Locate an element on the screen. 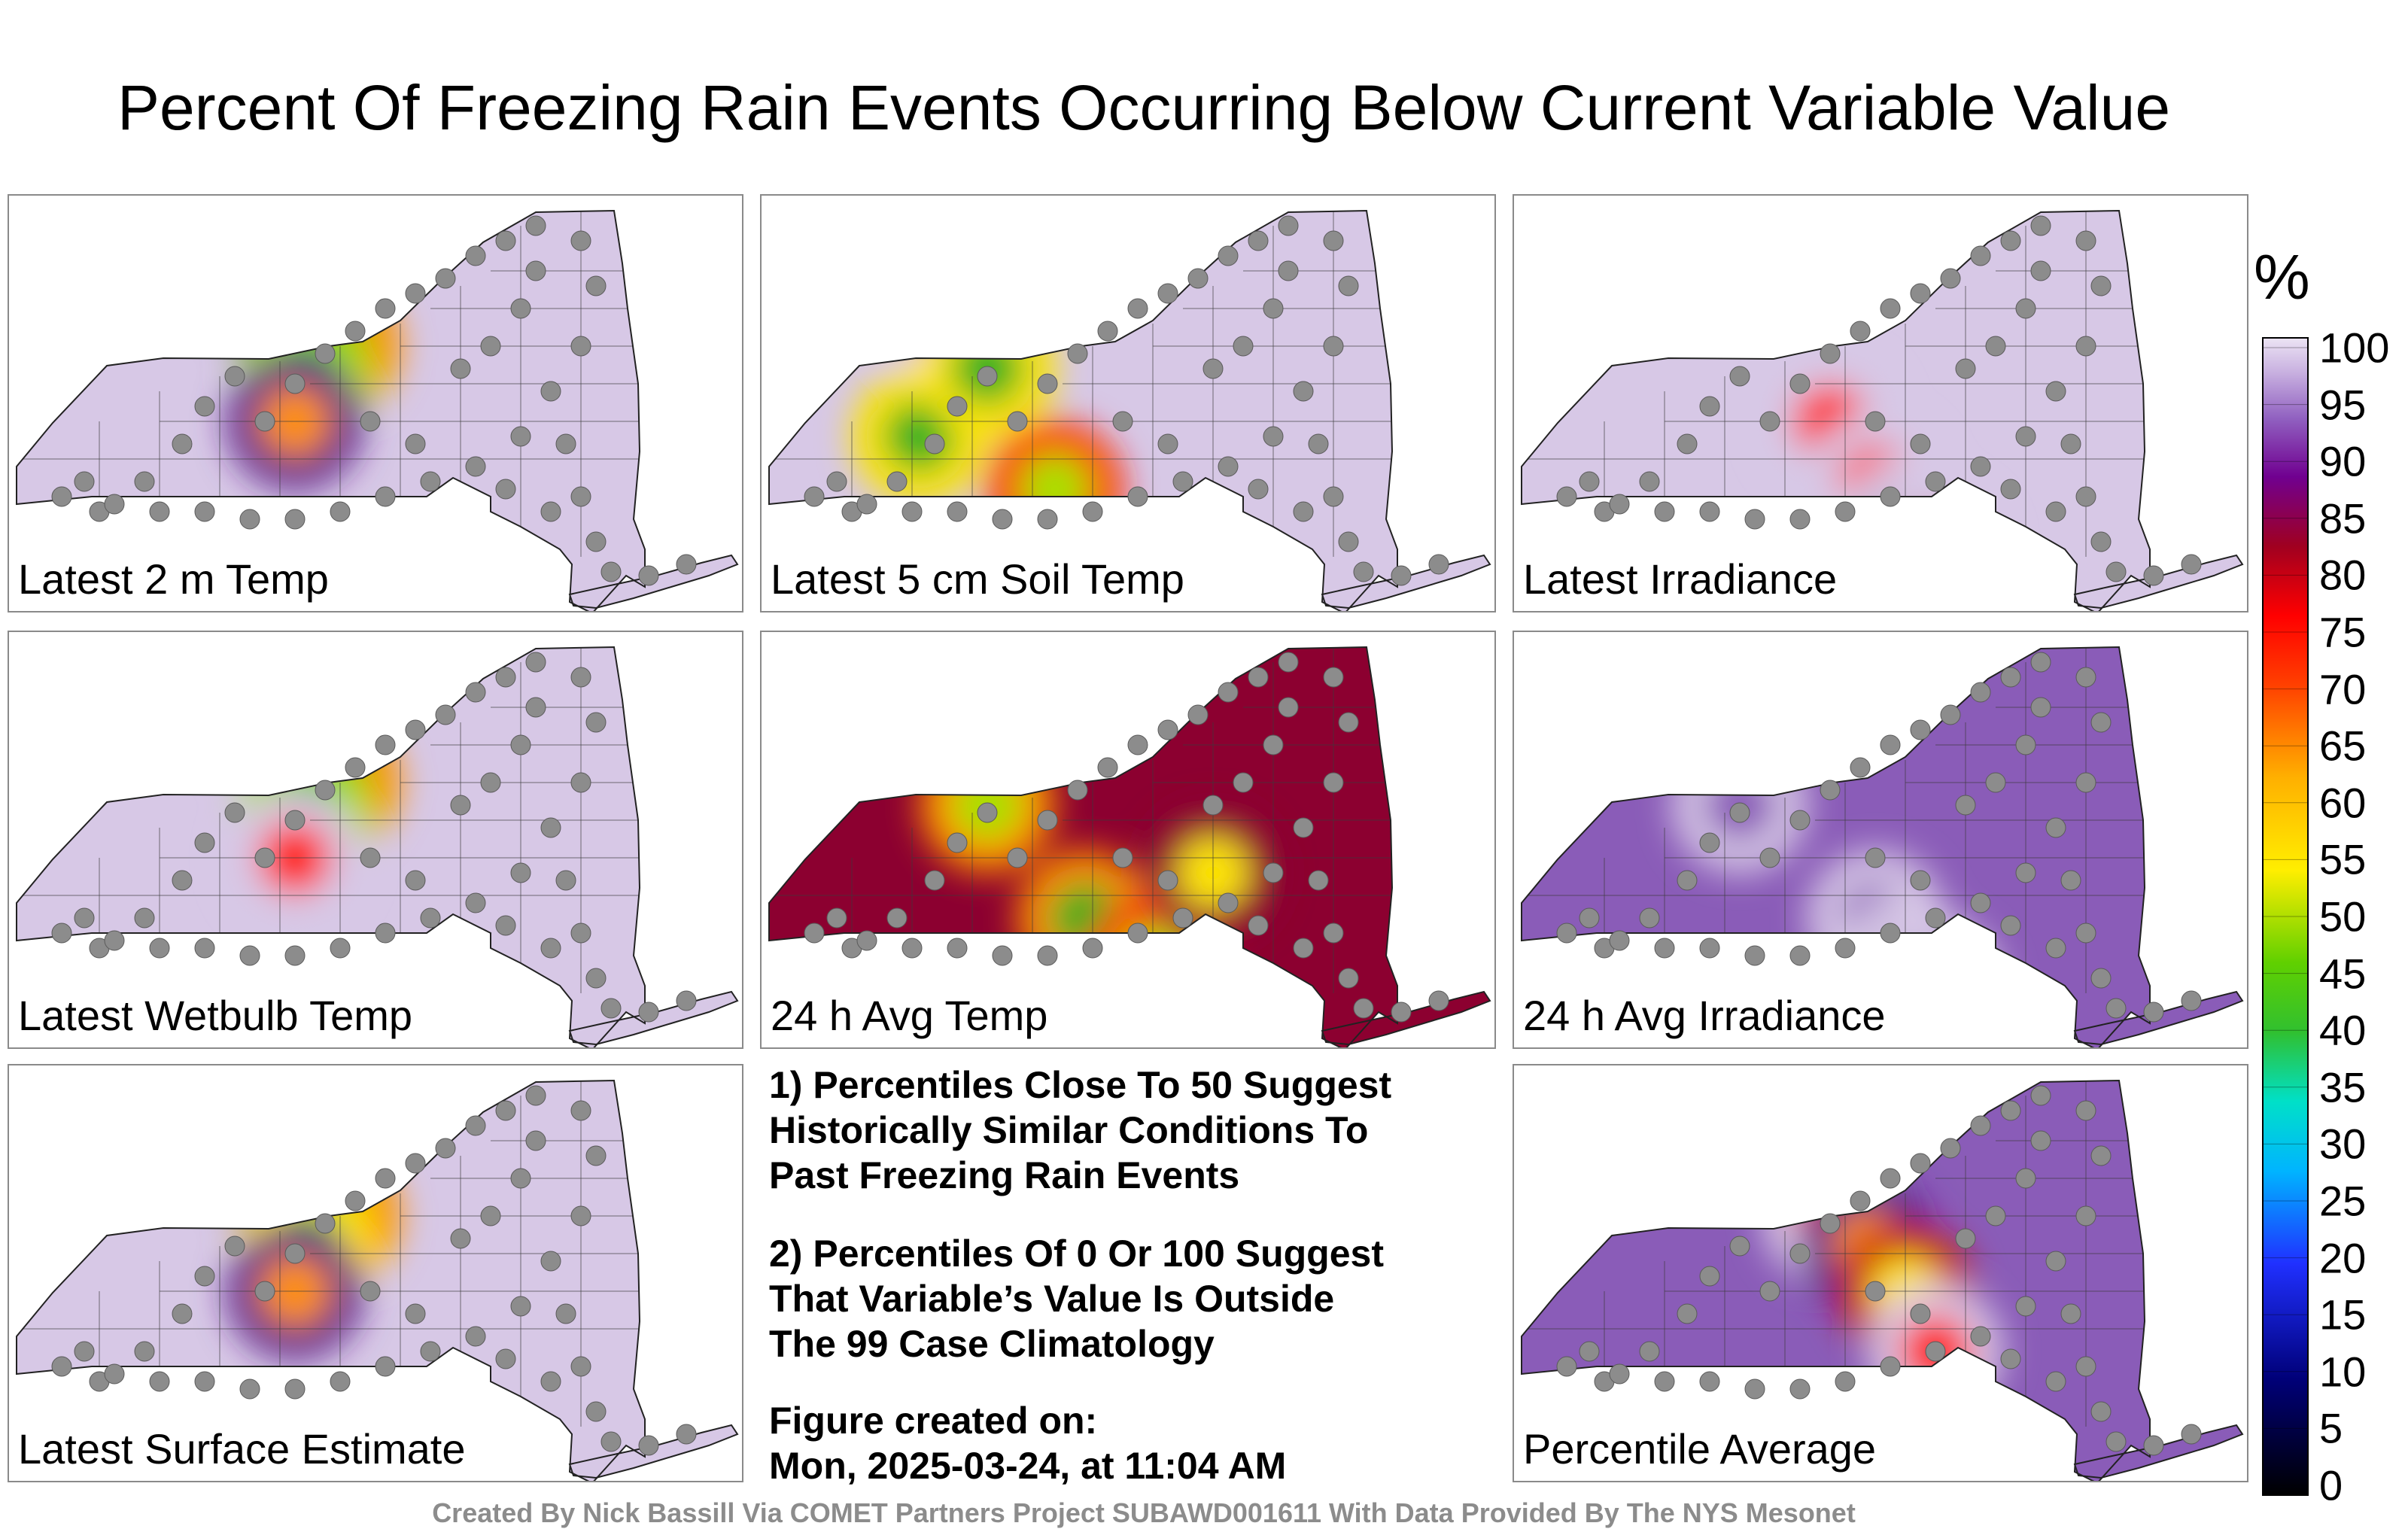 Image resolution: width=2408 pixels, height=1535 pixels. panel-label: Latest Irradiance is located at coordinates (1680, 579).